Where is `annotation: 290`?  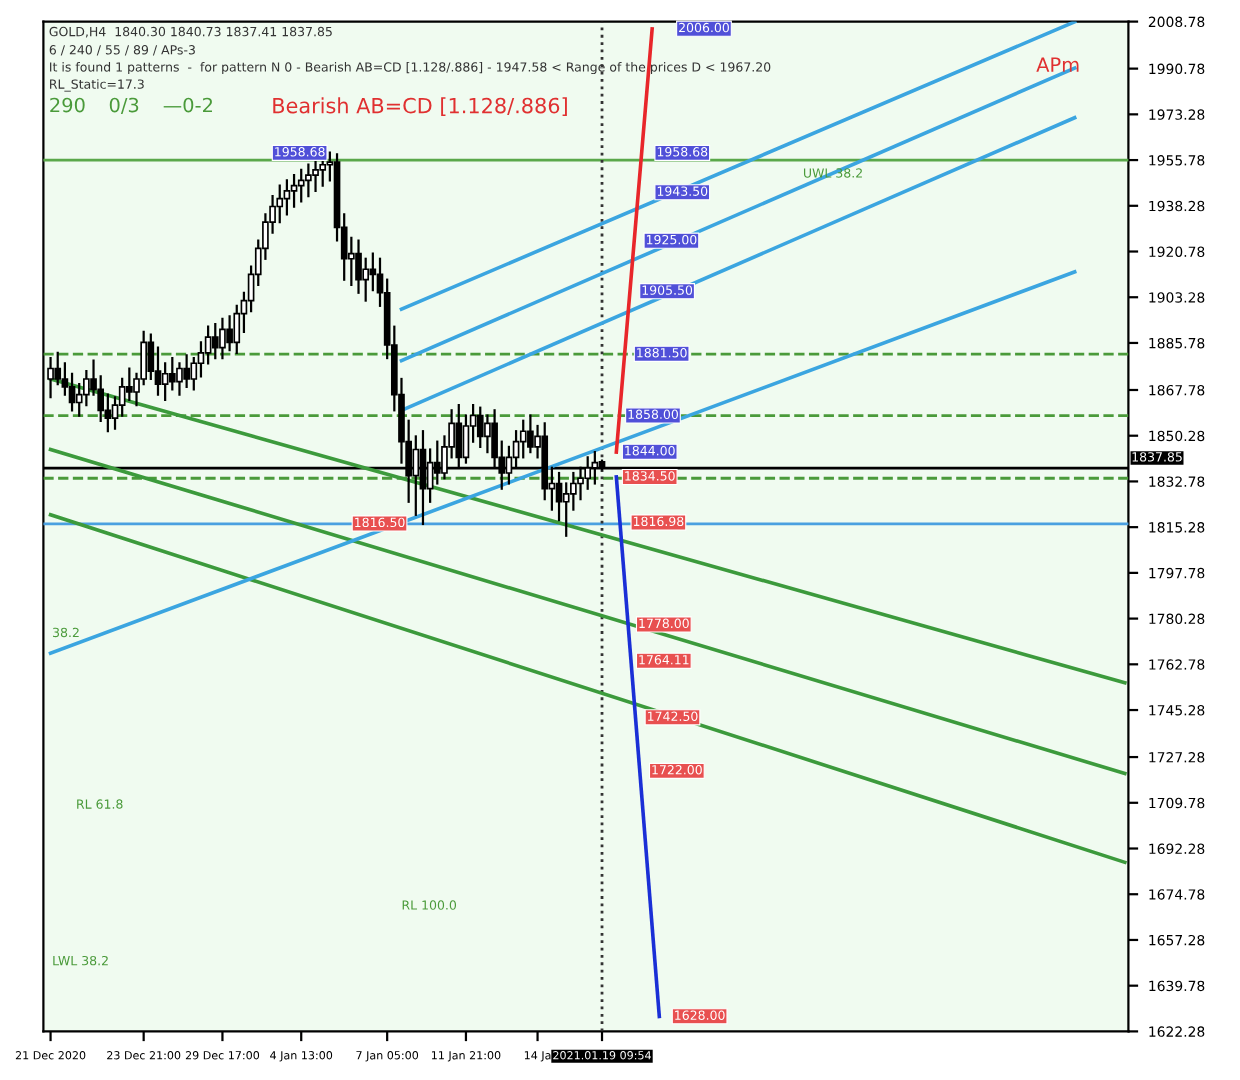 annotation: 290 is located at coordinates (67, 105).